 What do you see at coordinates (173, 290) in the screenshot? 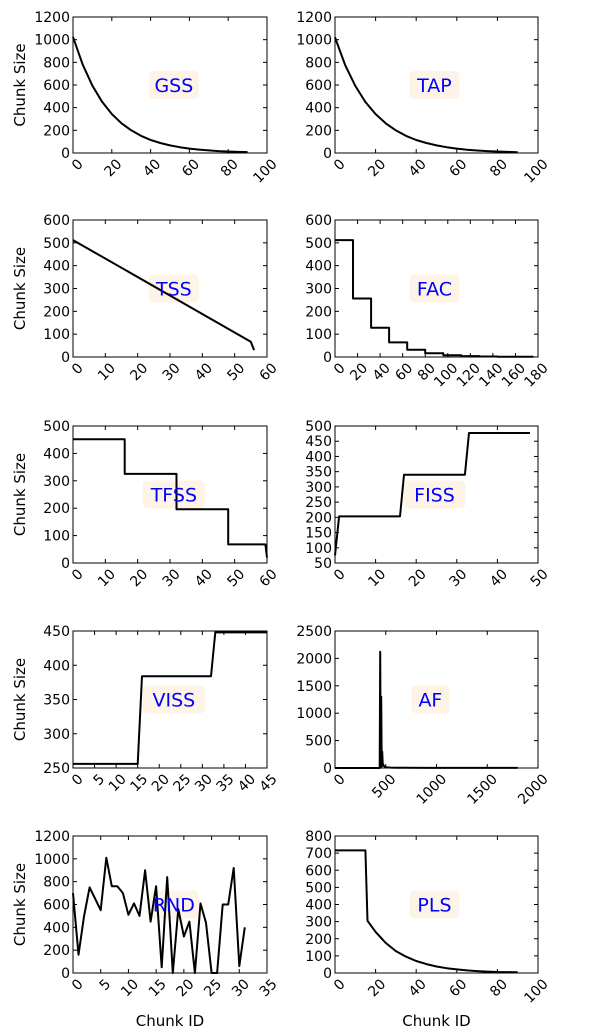
I see `annotation-label: TSS` at bounding box center [173, 290].